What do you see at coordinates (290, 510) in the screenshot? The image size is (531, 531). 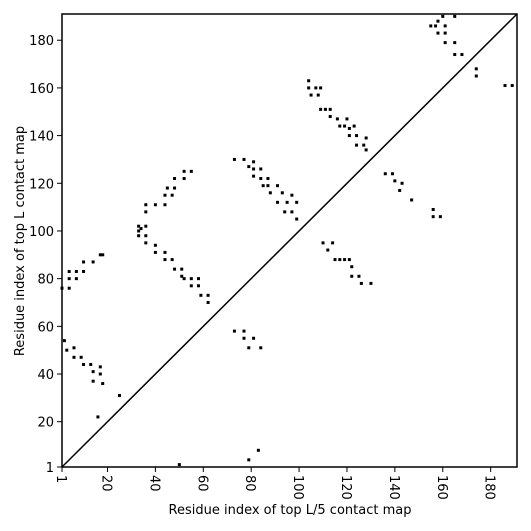 I see `x-axis-label: Residue index of top L/5 contact map` at bounding box center [290, 510].